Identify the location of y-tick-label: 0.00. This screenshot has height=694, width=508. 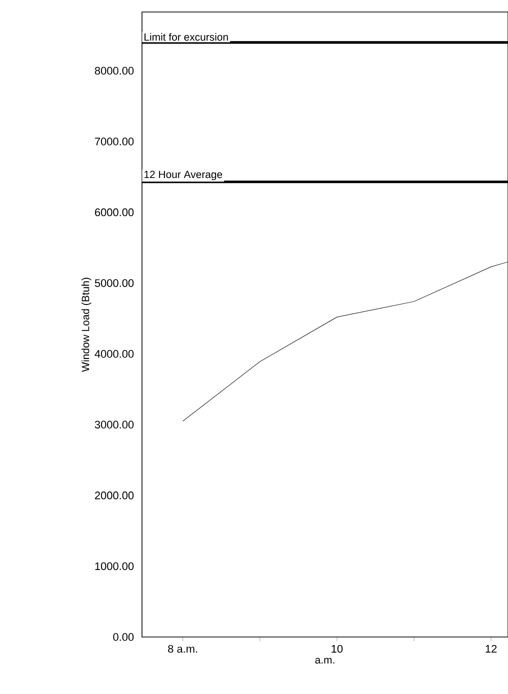
(123, 637).